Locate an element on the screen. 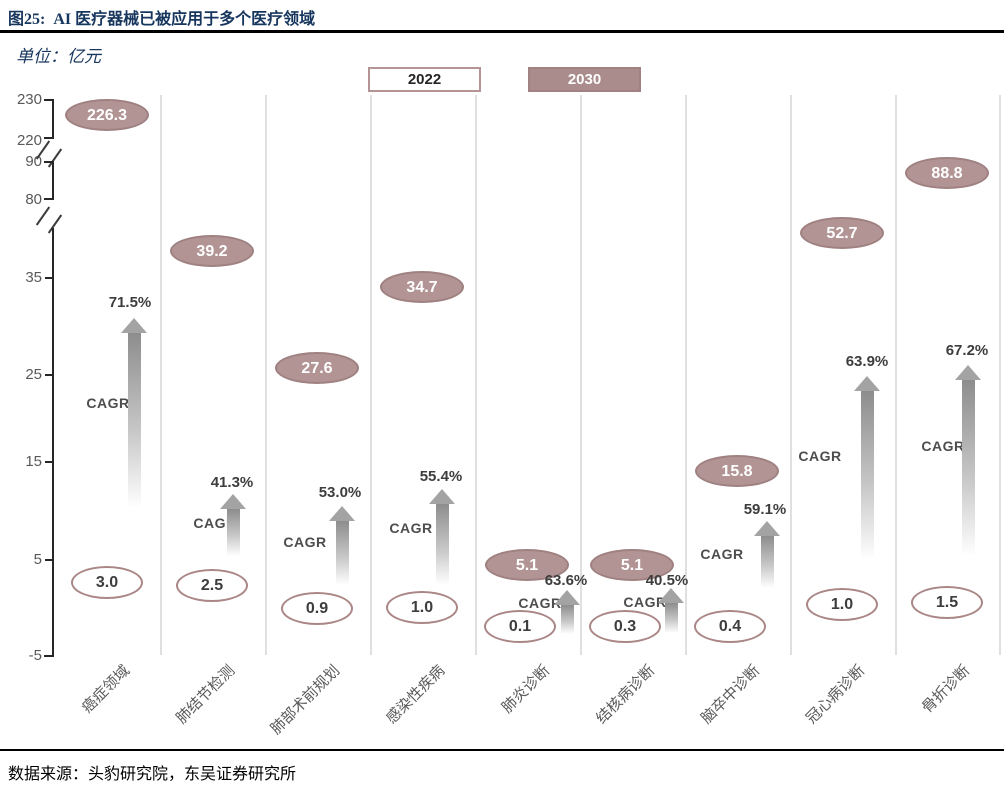 The height and width of the screenshot is (793, 1004). legend-2022-chip: 2022 is located at coordinates (424, 79).